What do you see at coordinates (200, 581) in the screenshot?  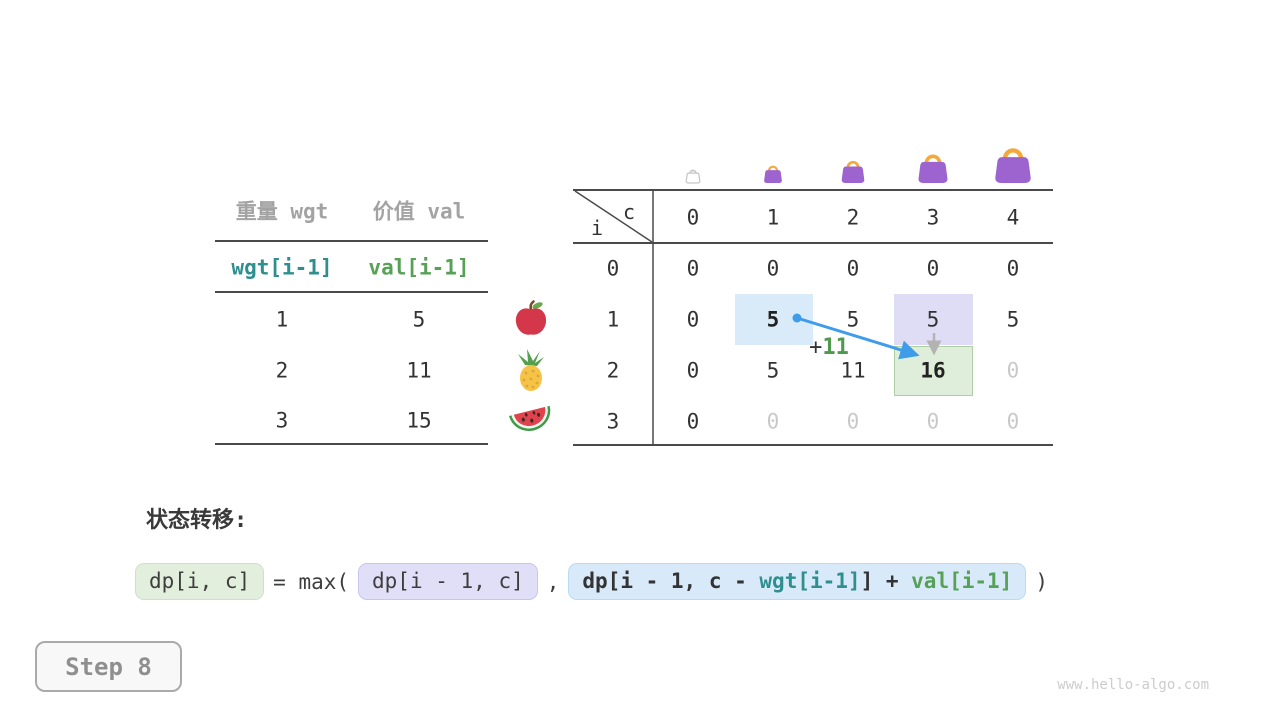 I see `formula-lhs: dp[i, c]` at bounding box center [200, 581].